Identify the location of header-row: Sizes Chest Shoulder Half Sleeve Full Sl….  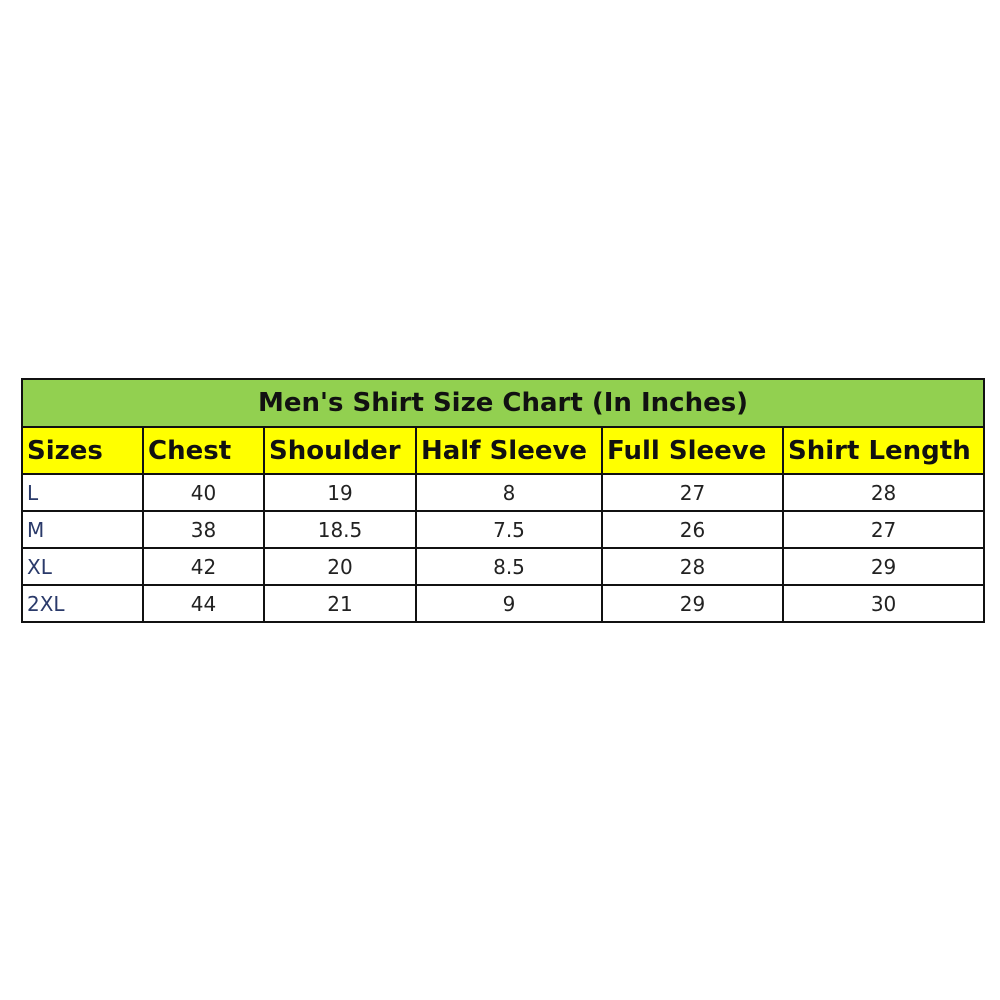
(503, 450).